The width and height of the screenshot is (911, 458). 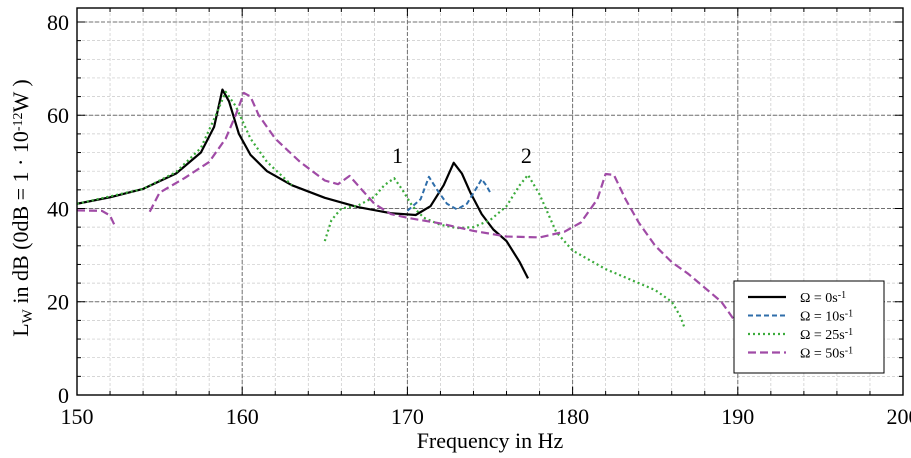 I want to click on y-axis-label: LW in dB (0dB = 1 · 10-12W ), so click(x=22, y=208).